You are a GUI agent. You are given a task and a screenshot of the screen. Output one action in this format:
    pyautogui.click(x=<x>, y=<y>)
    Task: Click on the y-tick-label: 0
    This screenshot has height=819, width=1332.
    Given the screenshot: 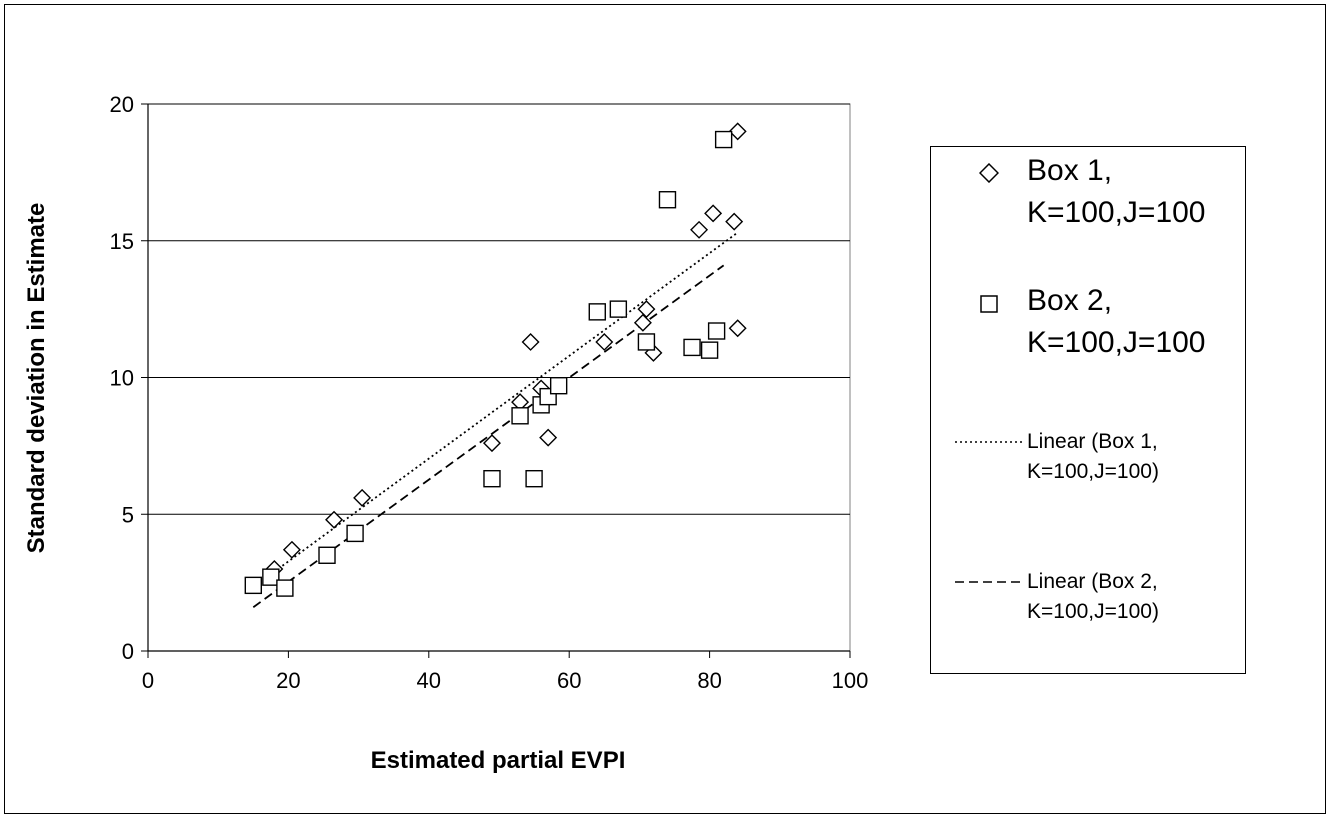 What is the action you would take?
    pyautogui.click(x=128, y=651)
    